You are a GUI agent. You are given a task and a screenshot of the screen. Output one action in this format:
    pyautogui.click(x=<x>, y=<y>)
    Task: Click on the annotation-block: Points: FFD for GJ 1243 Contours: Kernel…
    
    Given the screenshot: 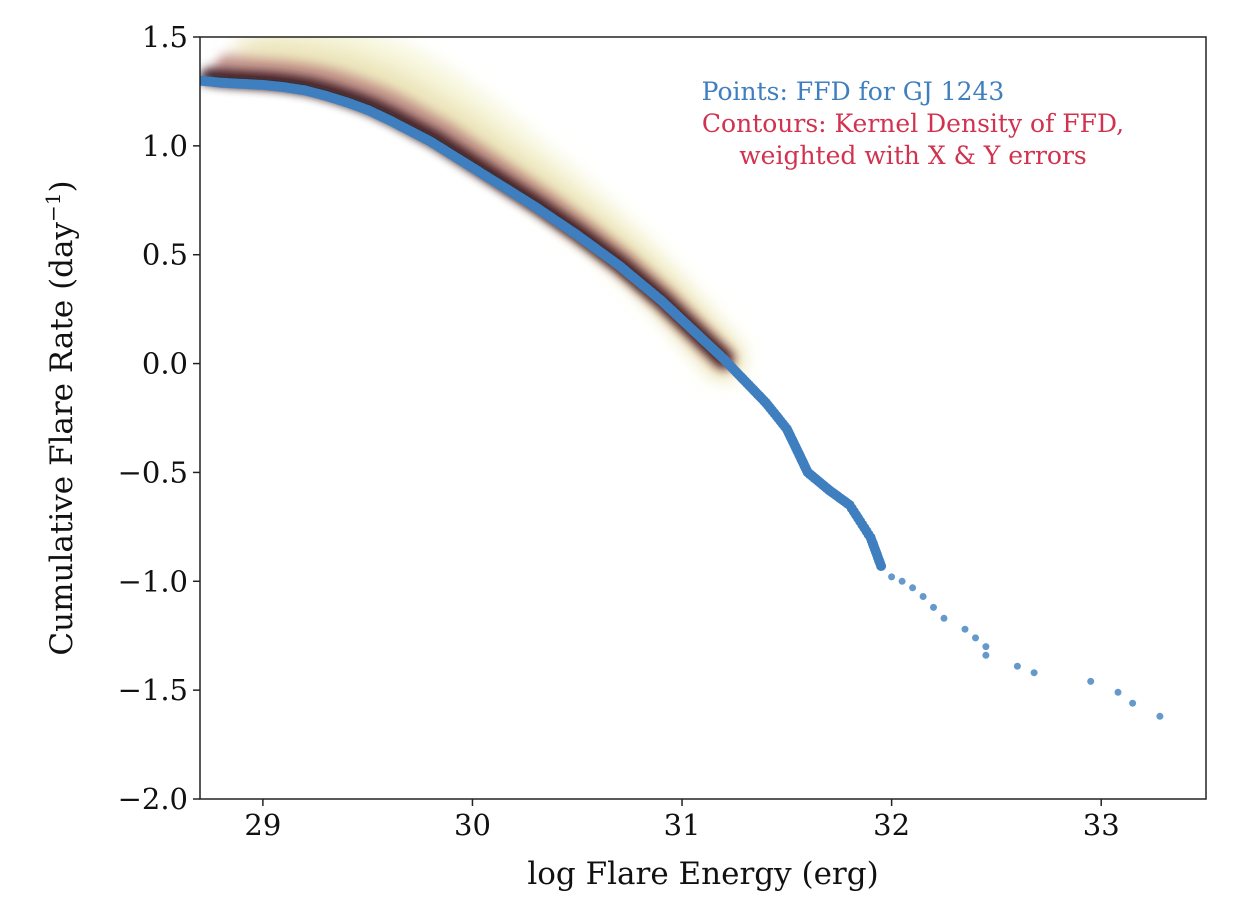 What is the action you would take?
    pyautogui.click(x=913, y=123)
    